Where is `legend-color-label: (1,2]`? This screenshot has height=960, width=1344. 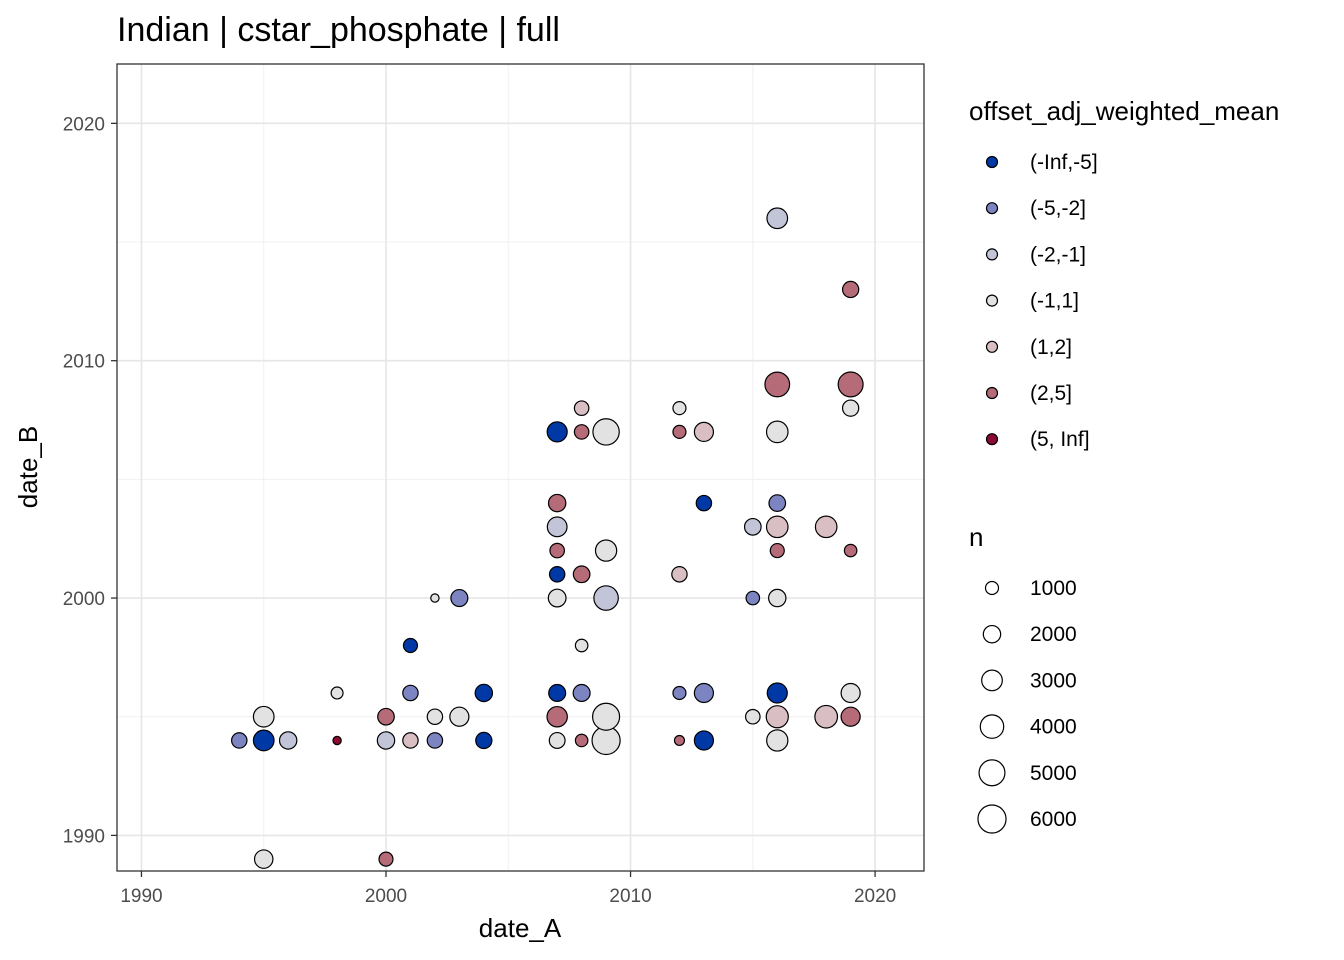 legend-color-label: (1,2] is located at coordinates (1051, 347).